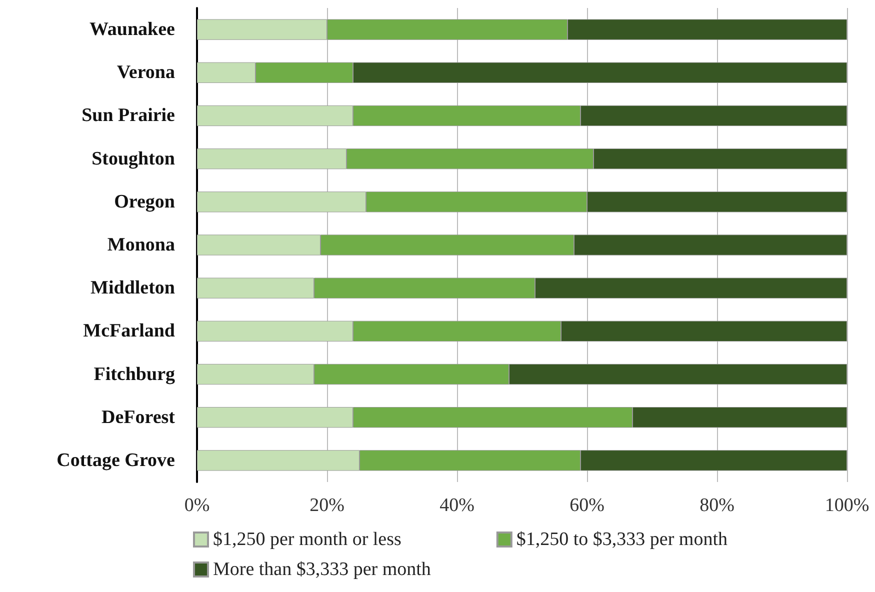  What do you see at coordinates (135, 374) in the screenshot?
I see `y-tick-label: Fitchburg` at bounding box center [135, 374].